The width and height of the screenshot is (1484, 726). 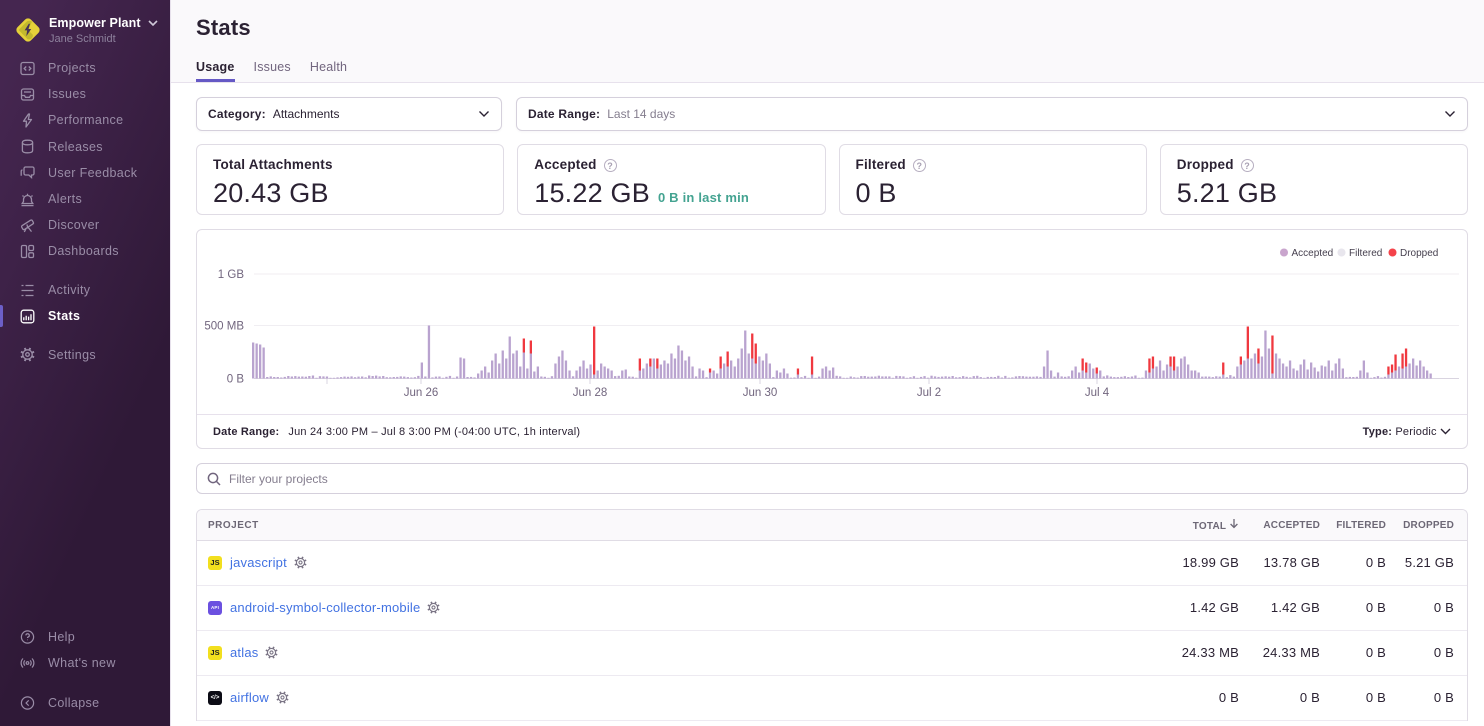 What do you see at coordinates (236, 380) in the screenshot?
I see `svg-text: 0 B` at bounding box center [236, 380].